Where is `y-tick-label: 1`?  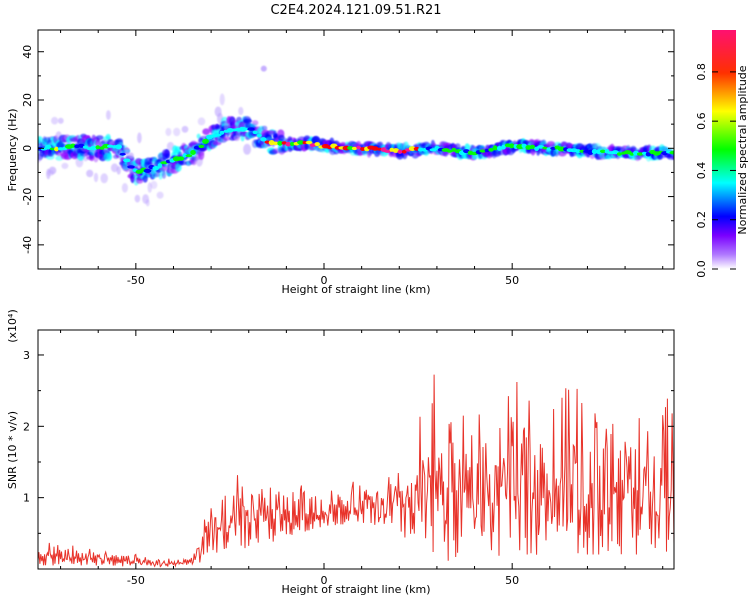
y-tick-label: 1 is located at coordinates (26, 498).